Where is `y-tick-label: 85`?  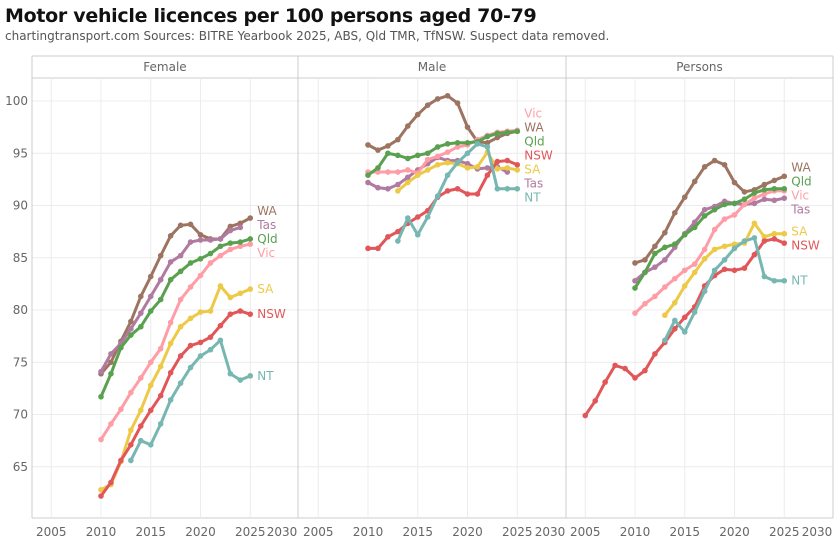
y-tick-label: 85 is located at coordinates (20, 258).